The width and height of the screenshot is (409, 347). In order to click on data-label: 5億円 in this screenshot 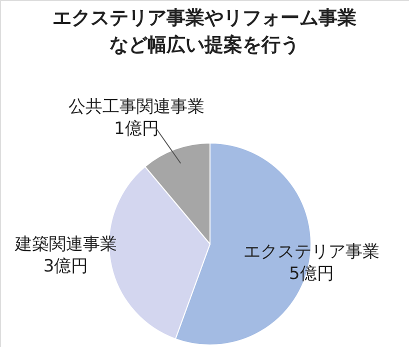, I will do `click(311, 274)`.